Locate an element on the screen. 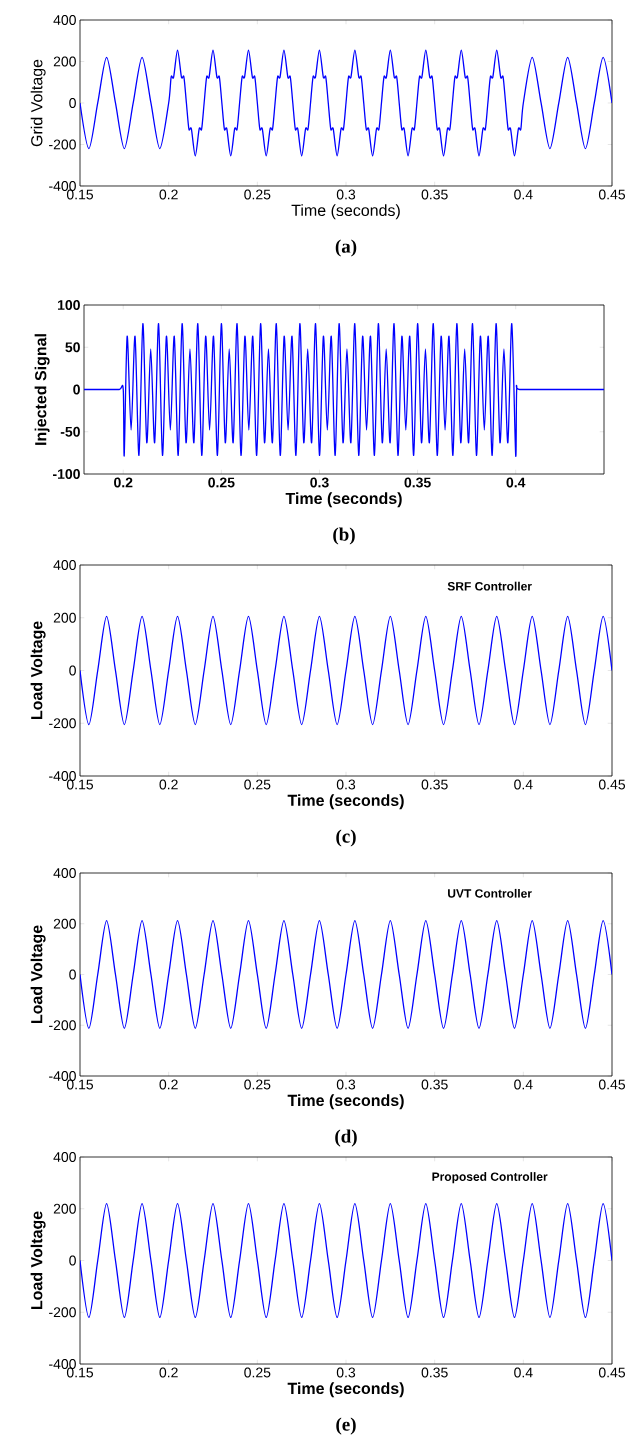 This screenshot has width=632, height=1450. text: (e) is located at coordinates (346, 1426).